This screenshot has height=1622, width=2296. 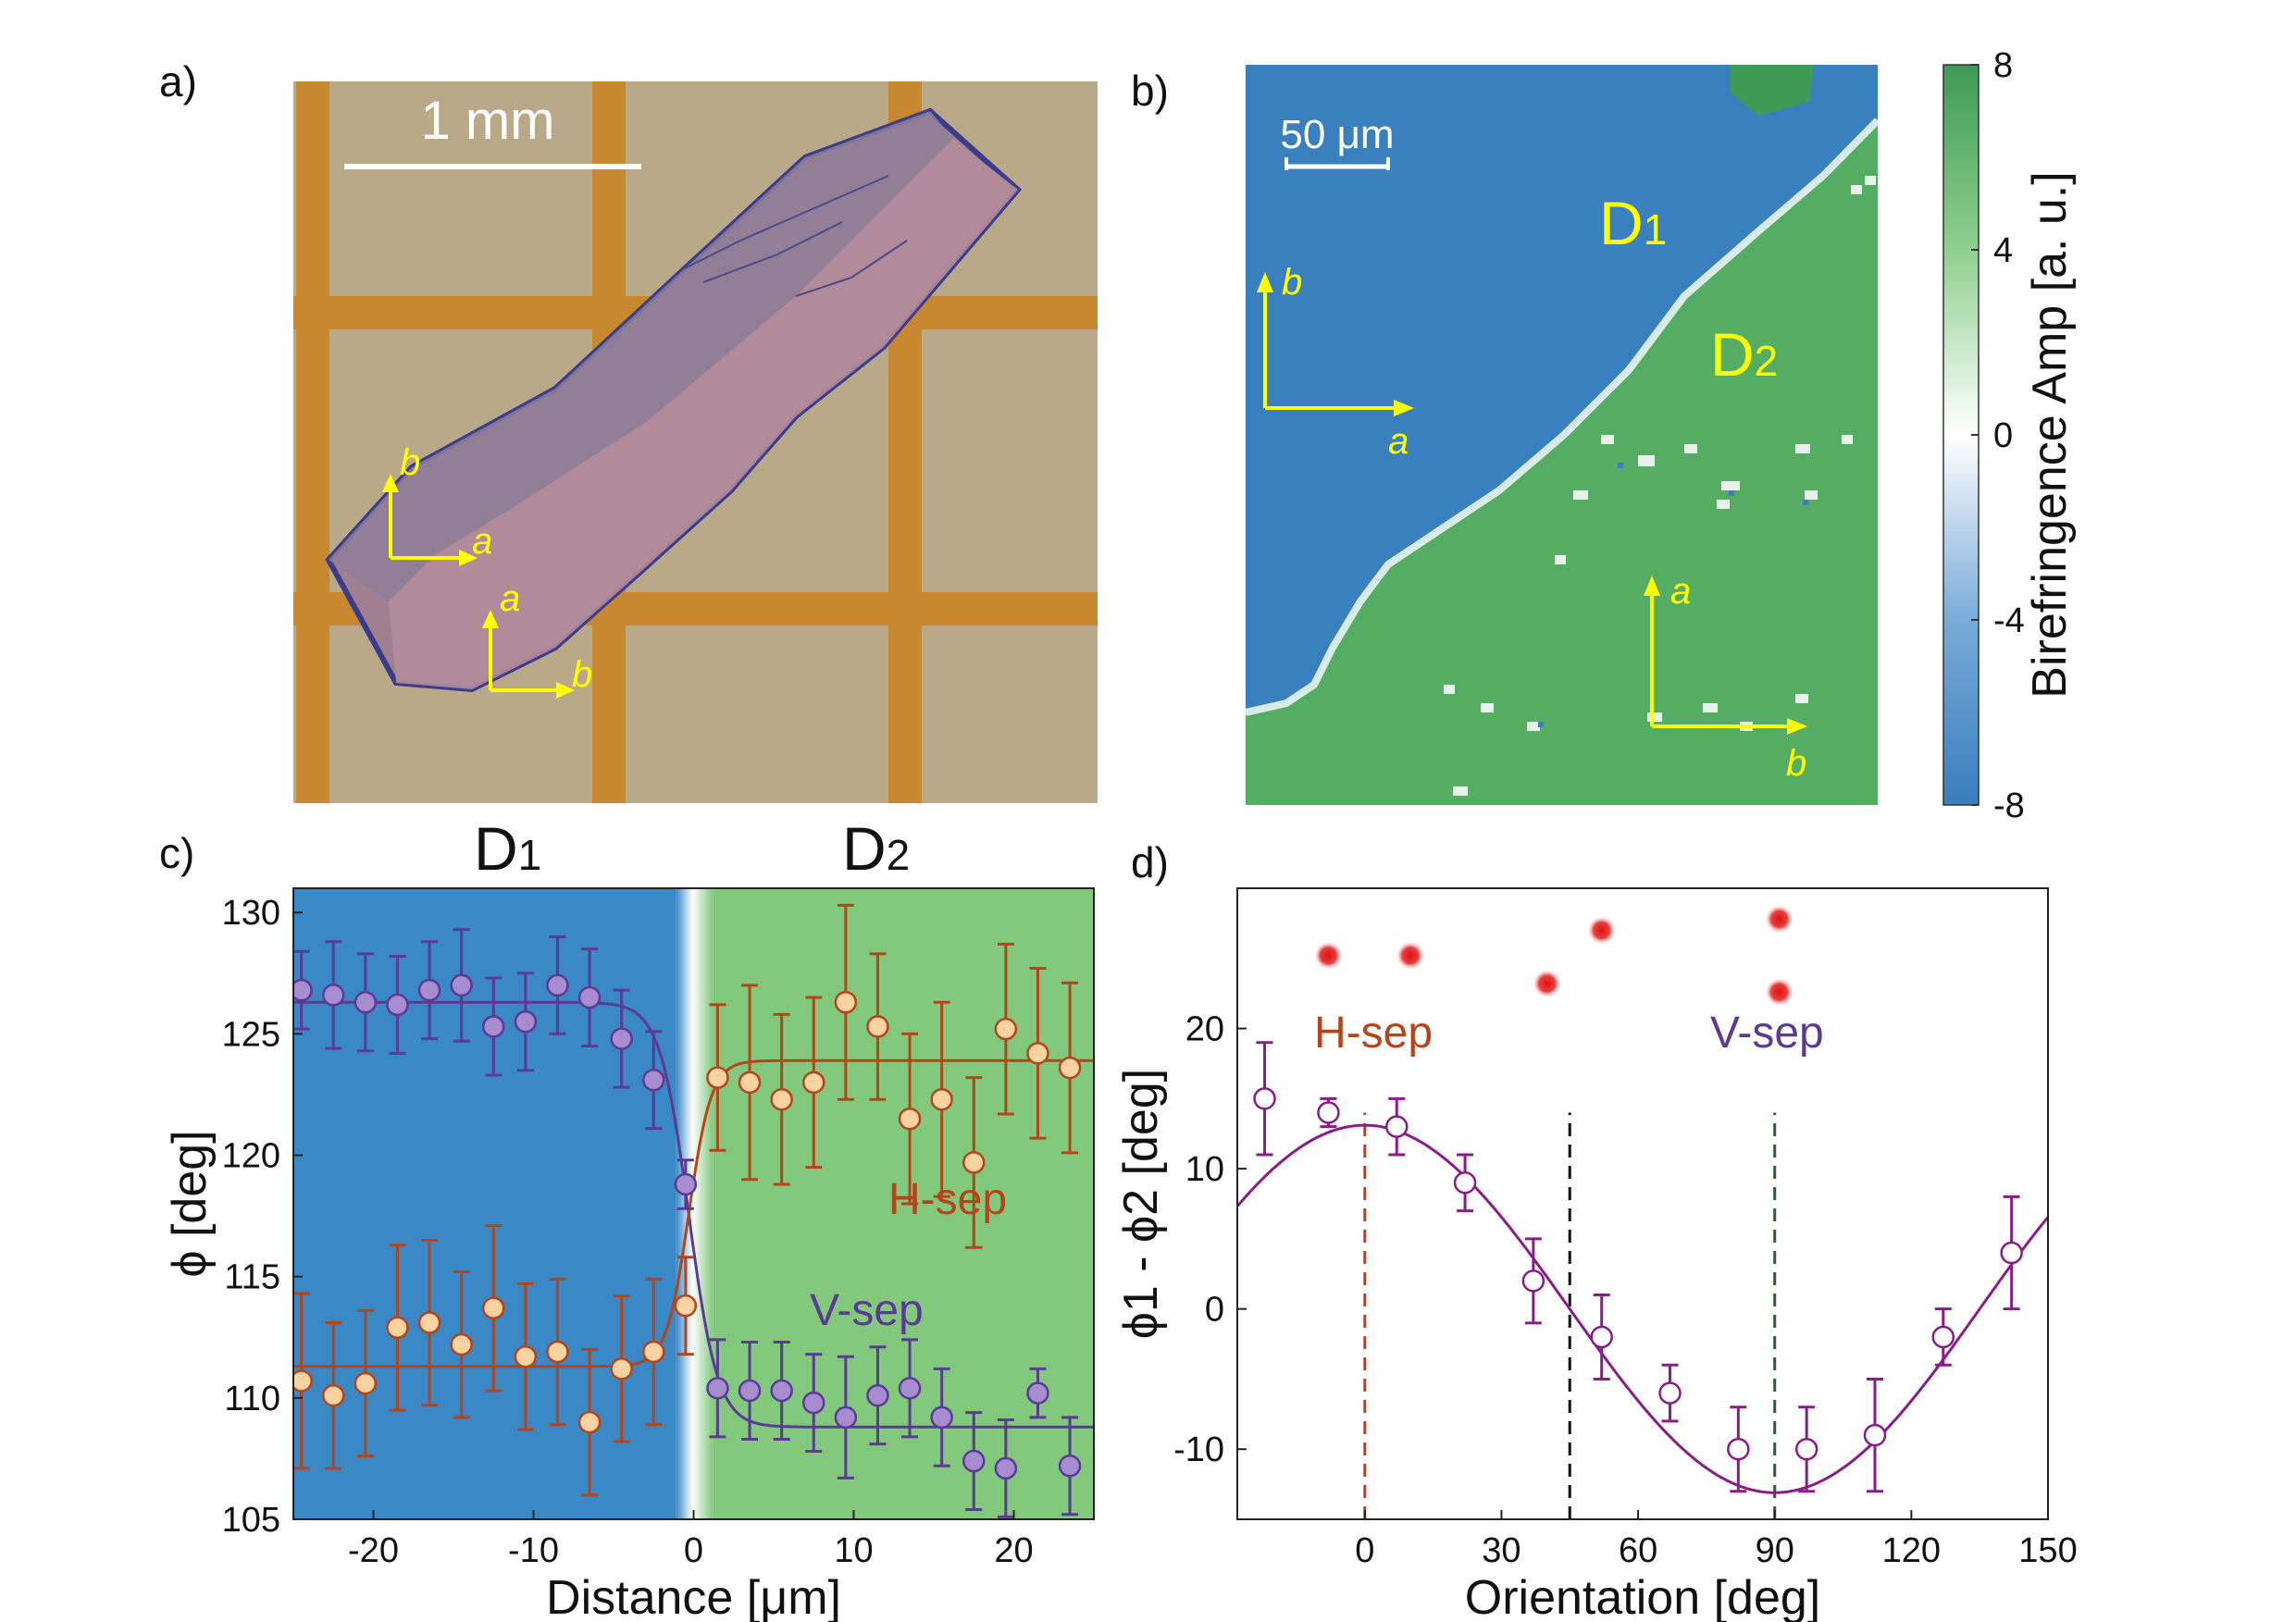 What do you see at coordinates (1501, 1550) in the screenshot?
I see `x-tick-label: 30` at bounding box center [1501, 1550].